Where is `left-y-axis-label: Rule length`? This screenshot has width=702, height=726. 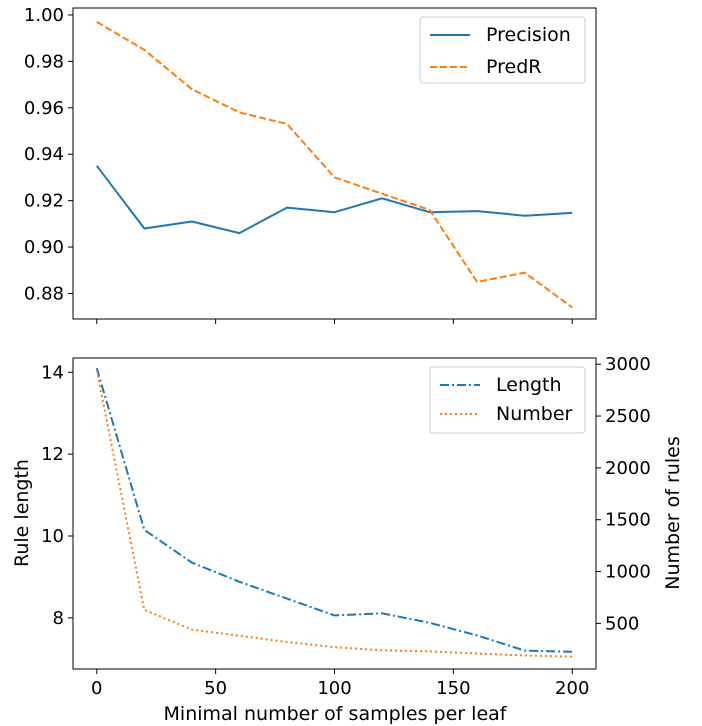
left-y-axis-label: Rule length is located at coordinates (22, 513).